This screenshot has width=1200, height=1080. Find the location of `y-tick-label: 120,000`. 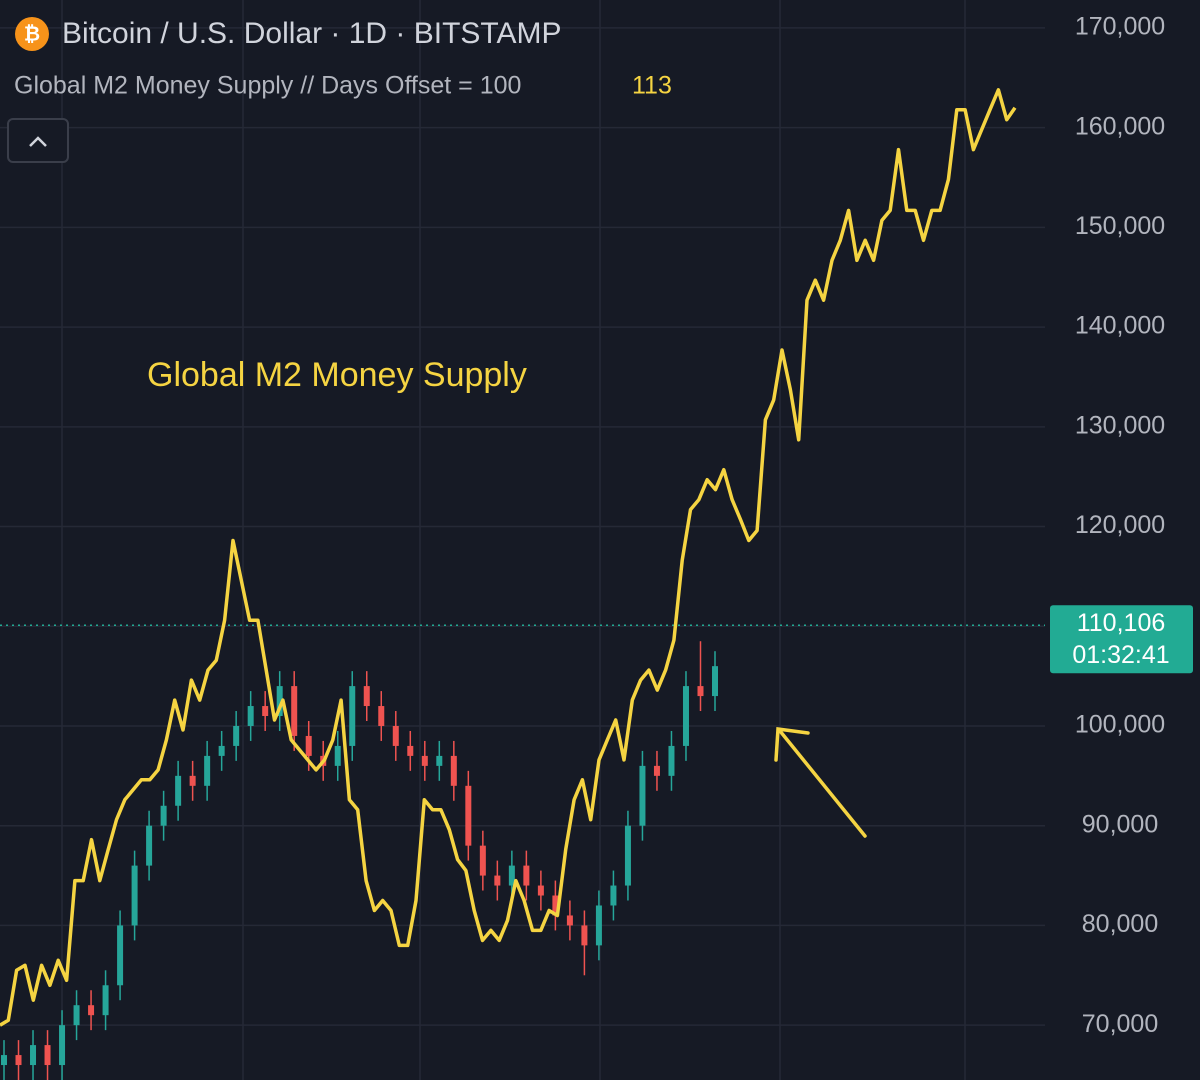

y-tick-label: 120,000 is located at coordinates (1120, 525).